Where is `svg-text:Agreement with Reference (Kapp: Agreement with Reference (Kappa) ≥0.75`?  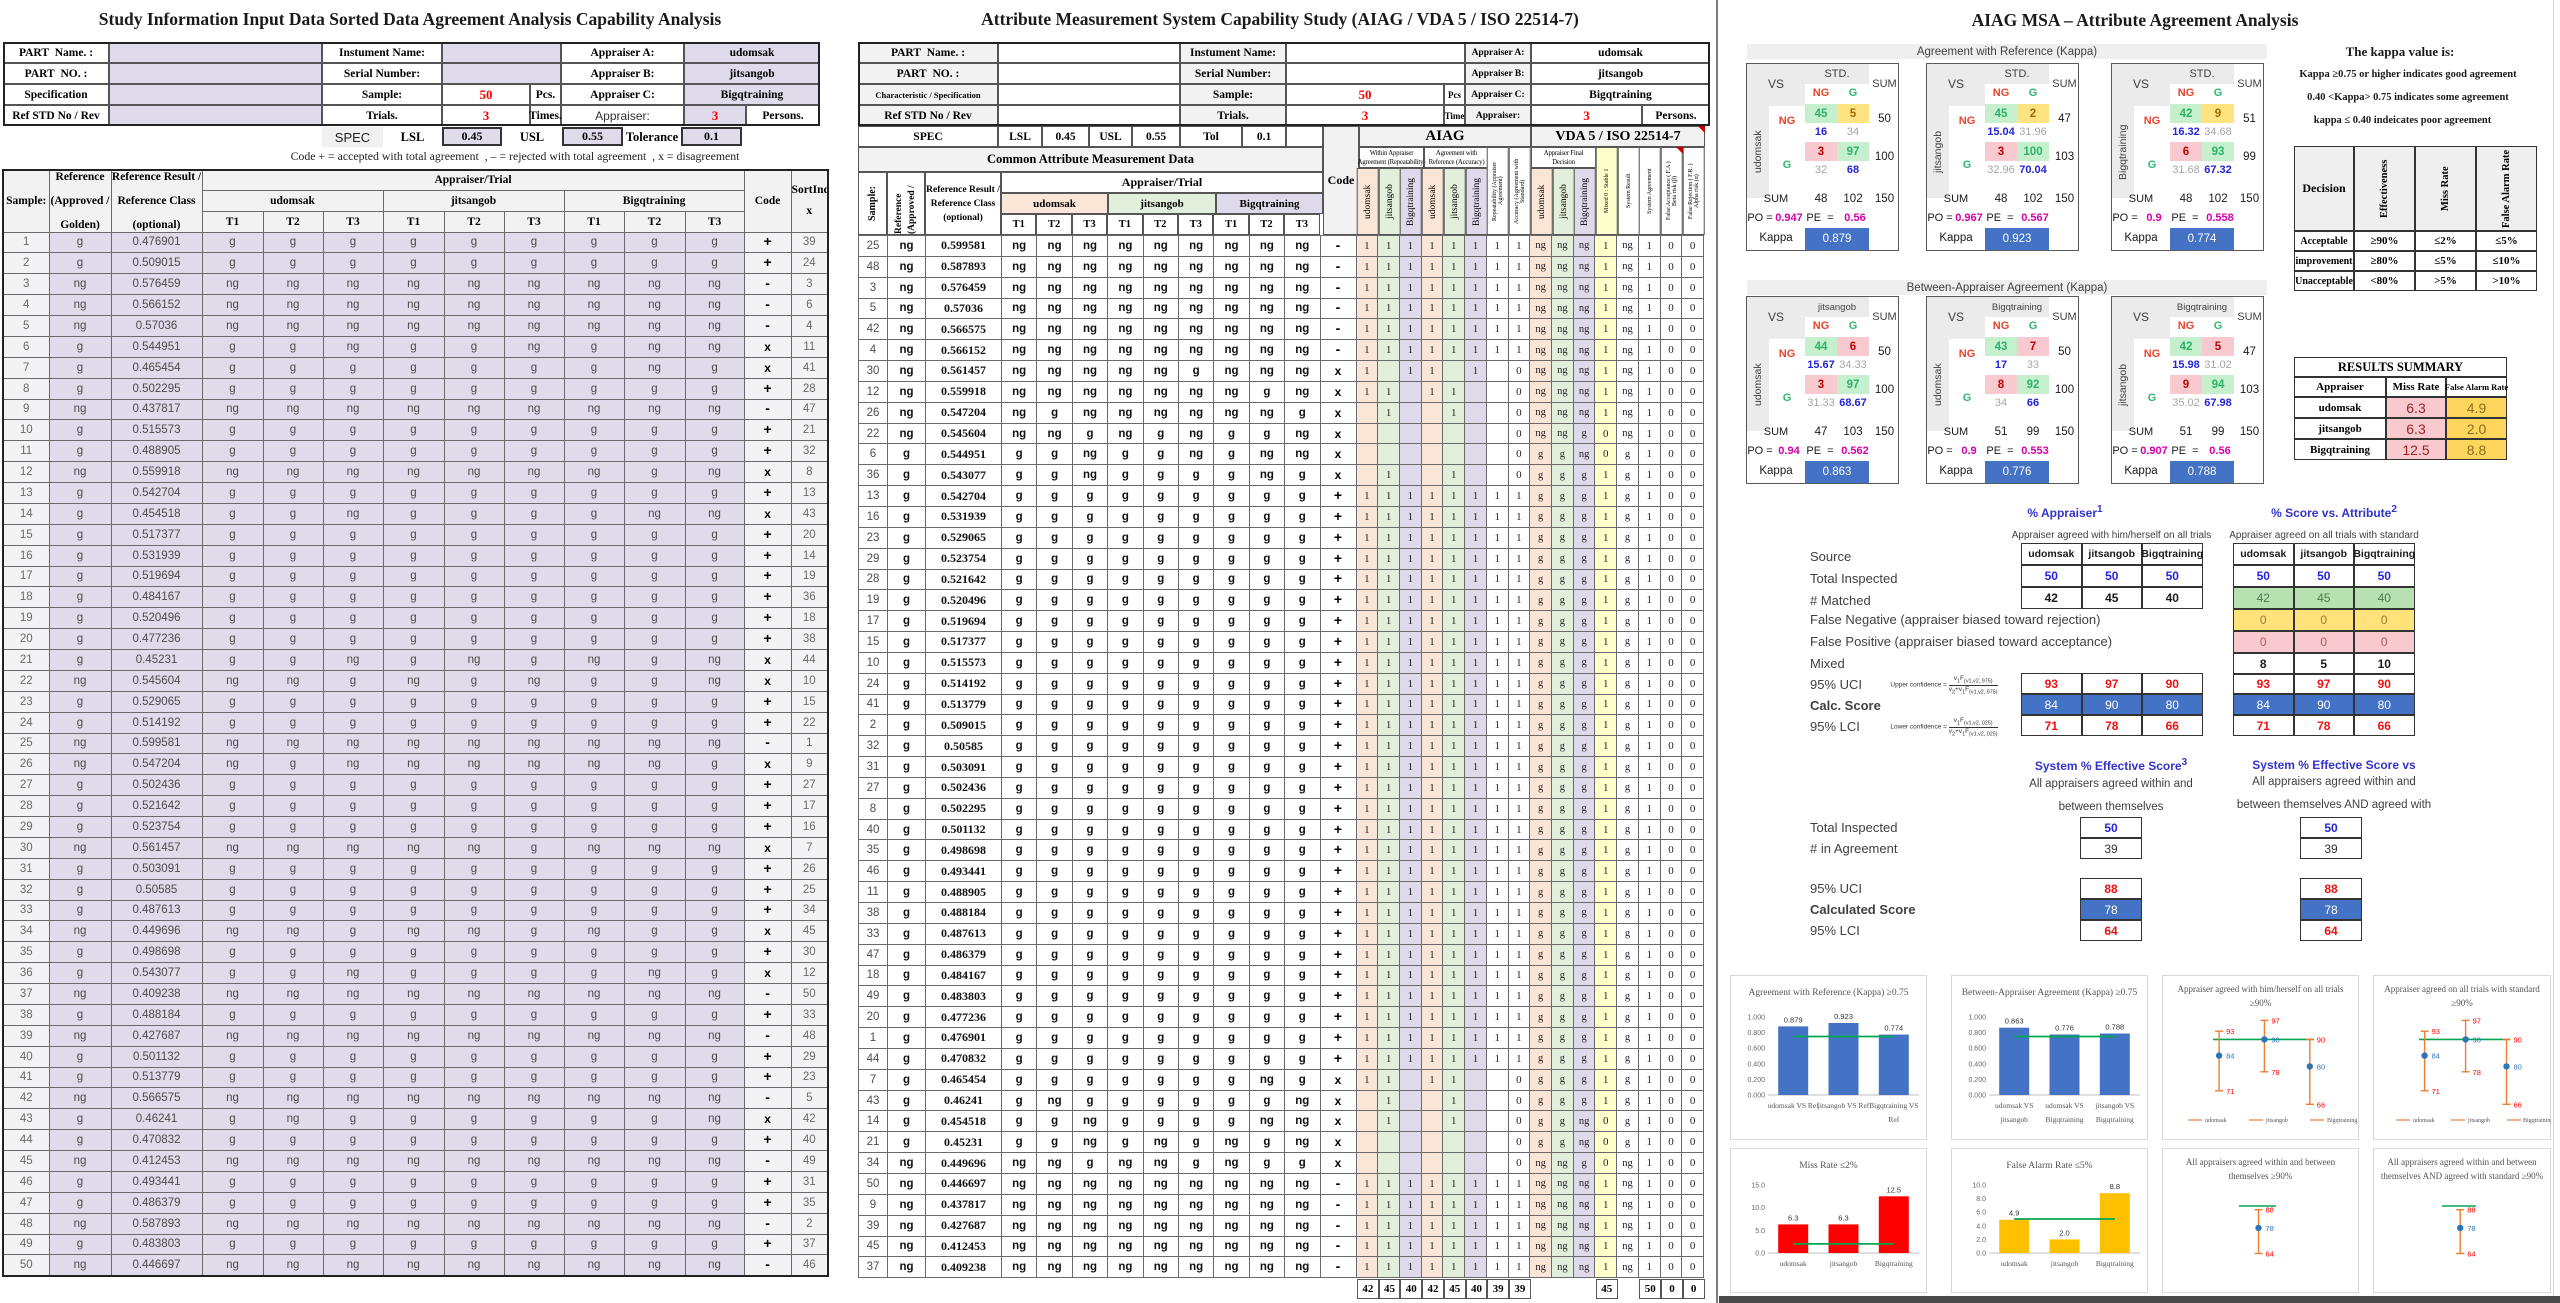
svg-text:Agreement with Reference (Kapp: Agreement with Reference (Kappa) ≥0.75 is located at coordinates (1828, 992).